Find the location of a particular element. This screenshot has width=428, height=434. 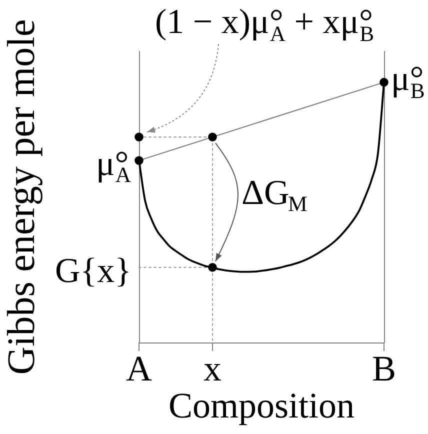

annotation: ΔG$_{M}$ is located at coordinates (275, 194).